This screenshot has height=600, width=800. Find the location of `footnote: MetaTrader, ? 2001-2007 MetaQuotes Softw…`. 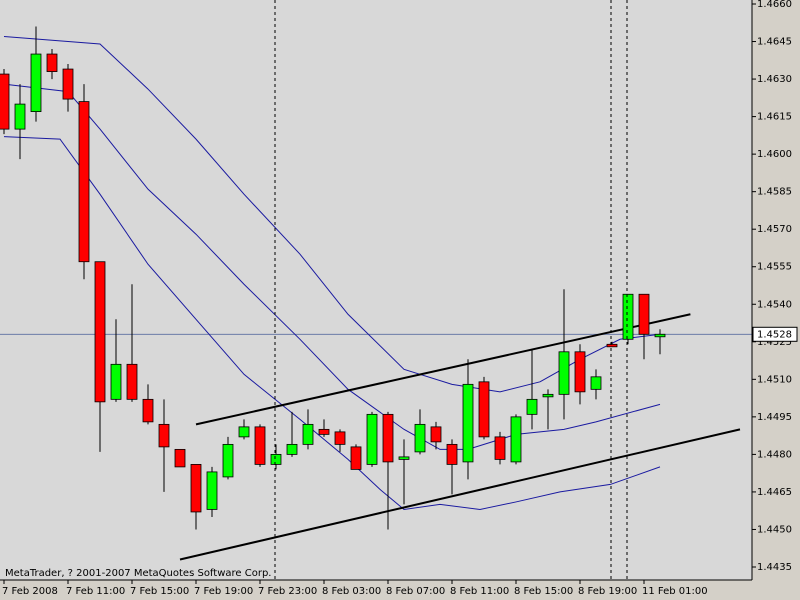

footnote: MetaTrader, ? 2001-2007 MetaQuotes Softw… is located at coordinates (138, 573).